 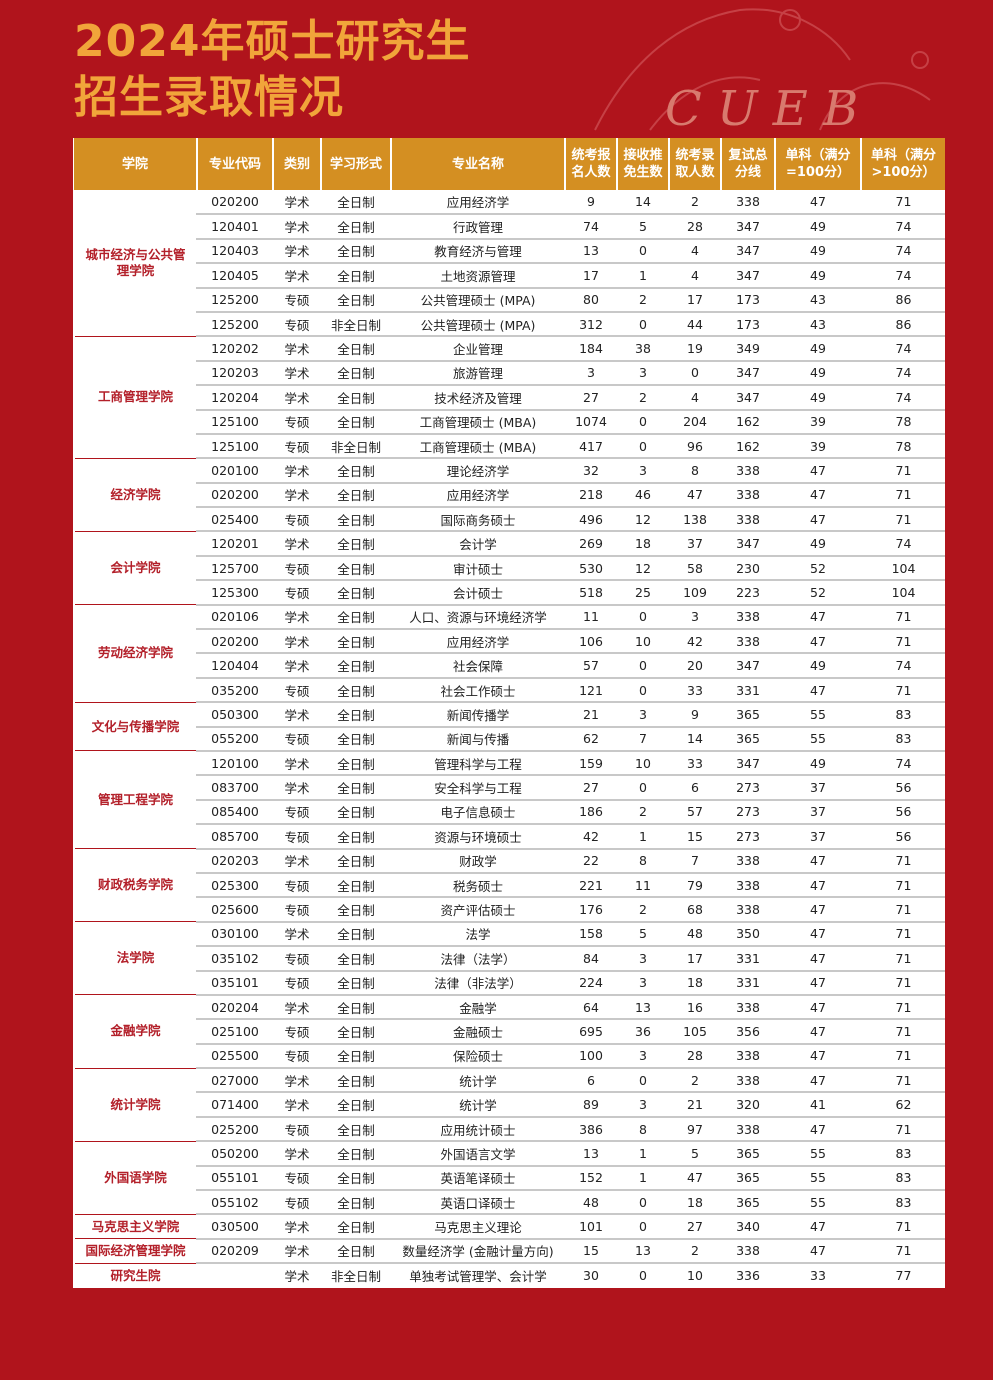 I want to click on cell-applicants: 74, so click(x=590, y=227).